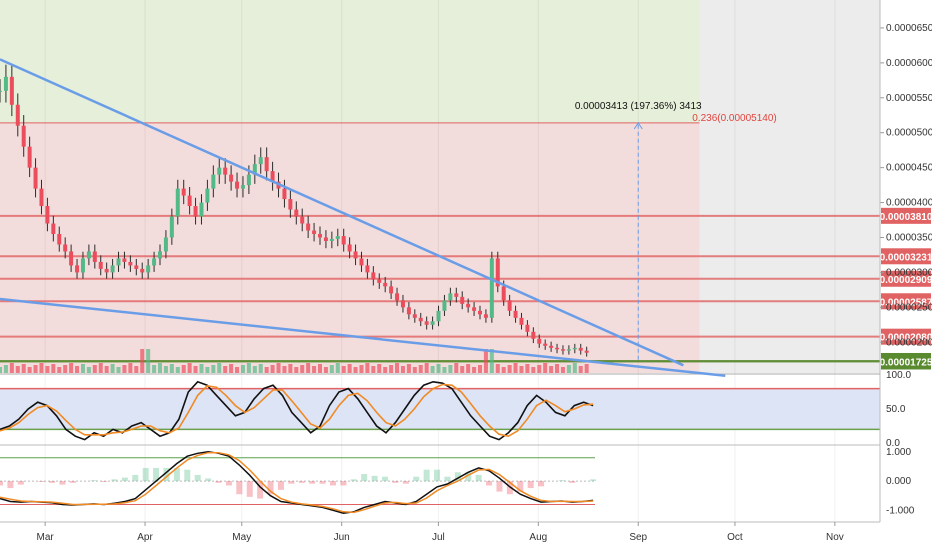  I want to click on month-label-0: Mar, so click(46, 537).